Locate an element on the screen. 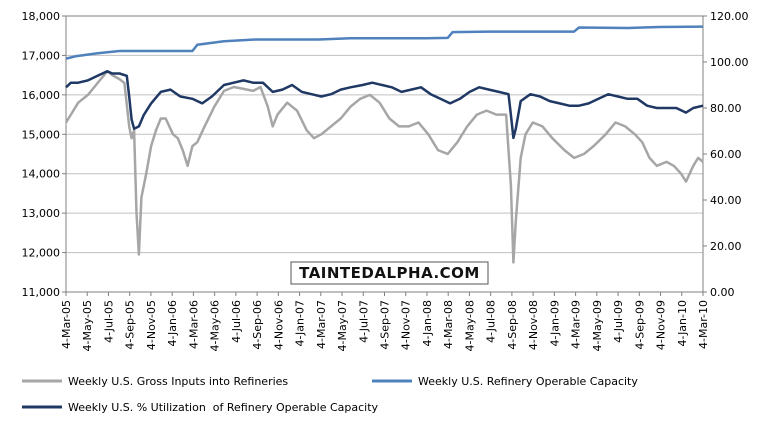  x-tick-label: 4-Mar-05 is located at coordinates (66, 324).